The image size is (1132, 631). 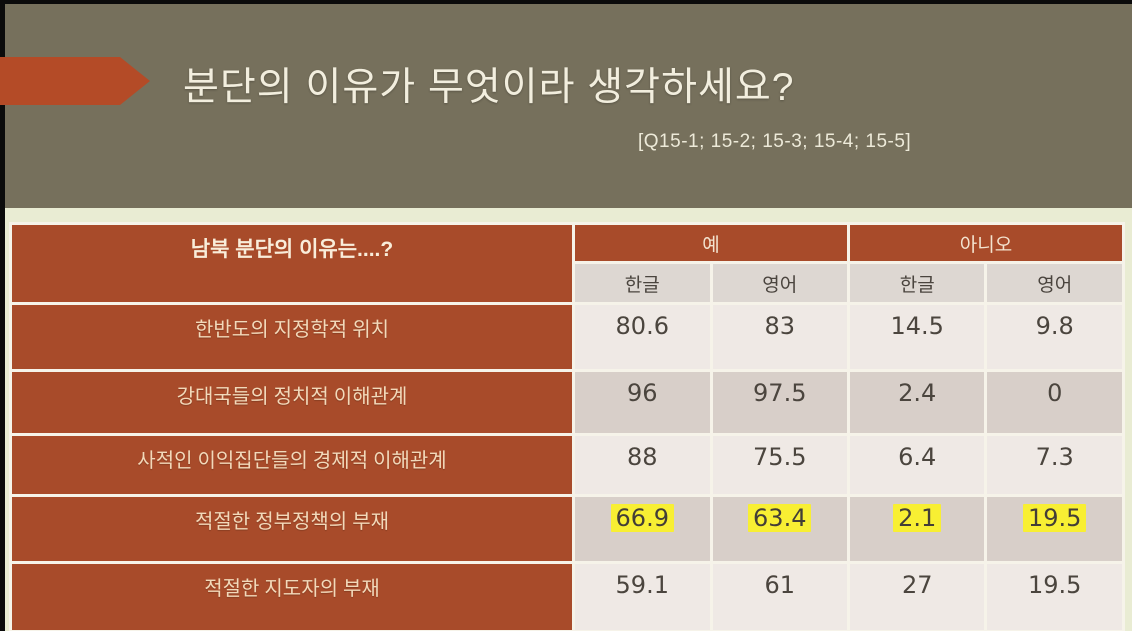 I want to click on highlighted-value: 19.5, so click(x=1055, y=518).